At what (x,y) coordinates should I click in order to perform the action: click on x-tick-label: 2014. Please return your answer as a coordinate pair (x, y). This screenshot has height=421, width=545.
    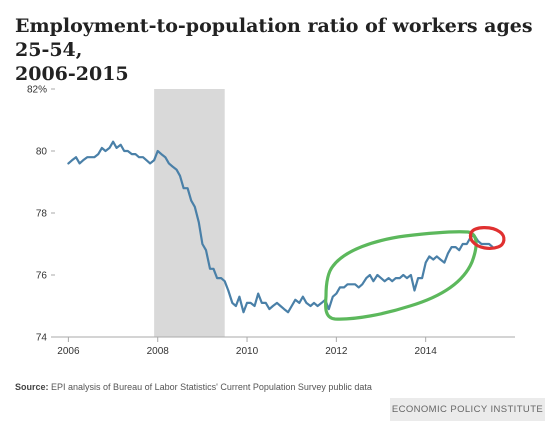
    Looking at the image, I should click on (426, 351).